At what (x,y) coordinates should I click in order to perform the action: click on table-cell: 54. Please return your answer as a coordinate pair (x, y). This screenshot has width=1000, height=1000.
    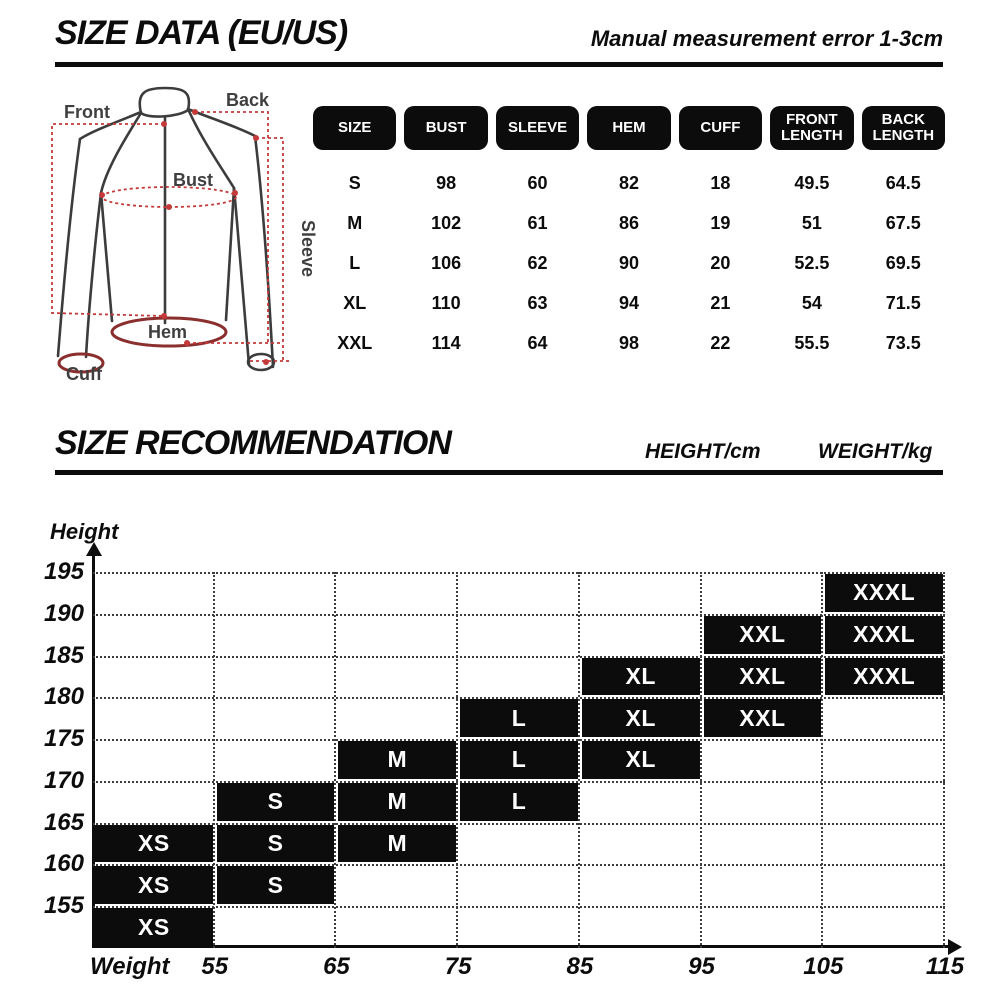
    Looking at the image, I should click on (811, 302).